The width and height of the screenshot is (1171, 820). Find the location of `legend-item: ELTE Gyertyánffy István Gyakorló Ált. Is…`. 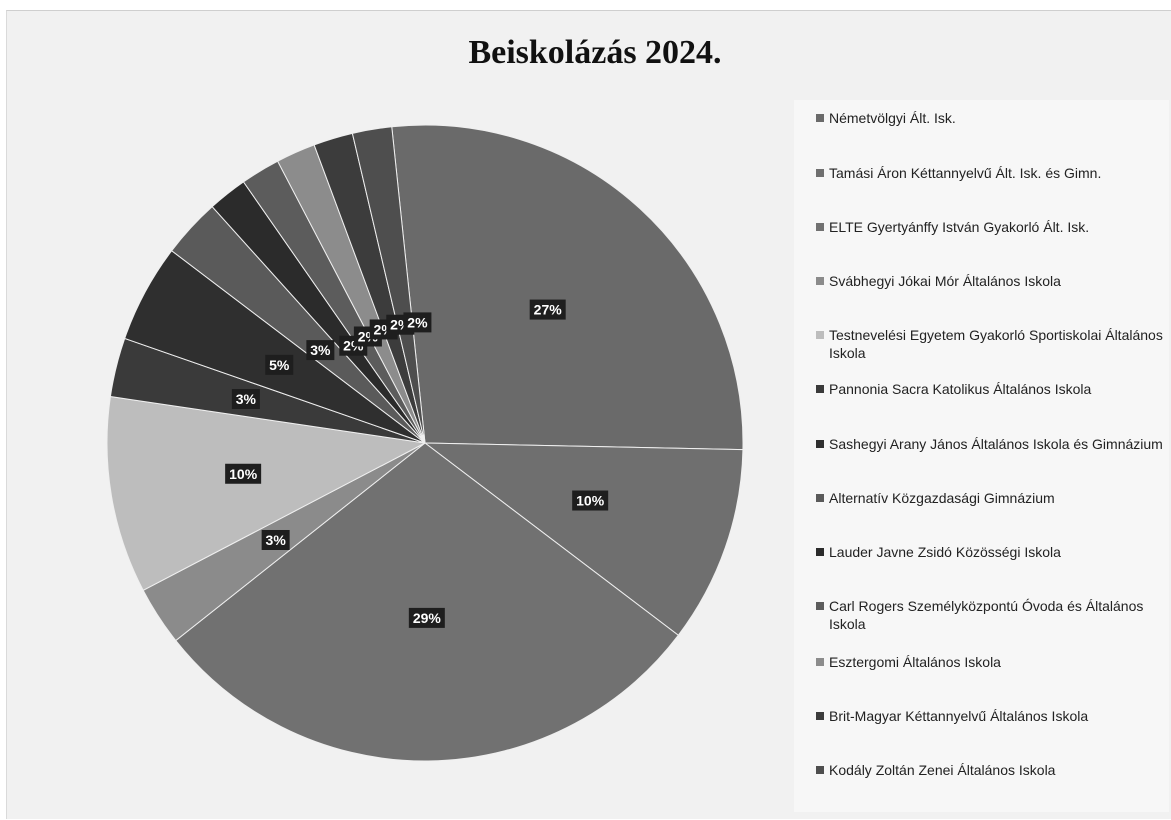

legend-item: ELTE Gyertyánffy István Gyakorló Ált. Is… is located at coordinates (993, 227).